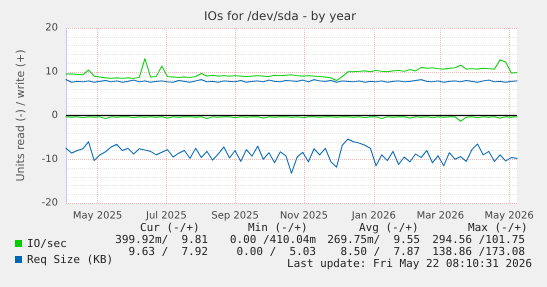  What do you see at coordinates (304, 216) in the screenshot?
I see `x-tick-label: Nov 2025` at bounding box center [304, 216].